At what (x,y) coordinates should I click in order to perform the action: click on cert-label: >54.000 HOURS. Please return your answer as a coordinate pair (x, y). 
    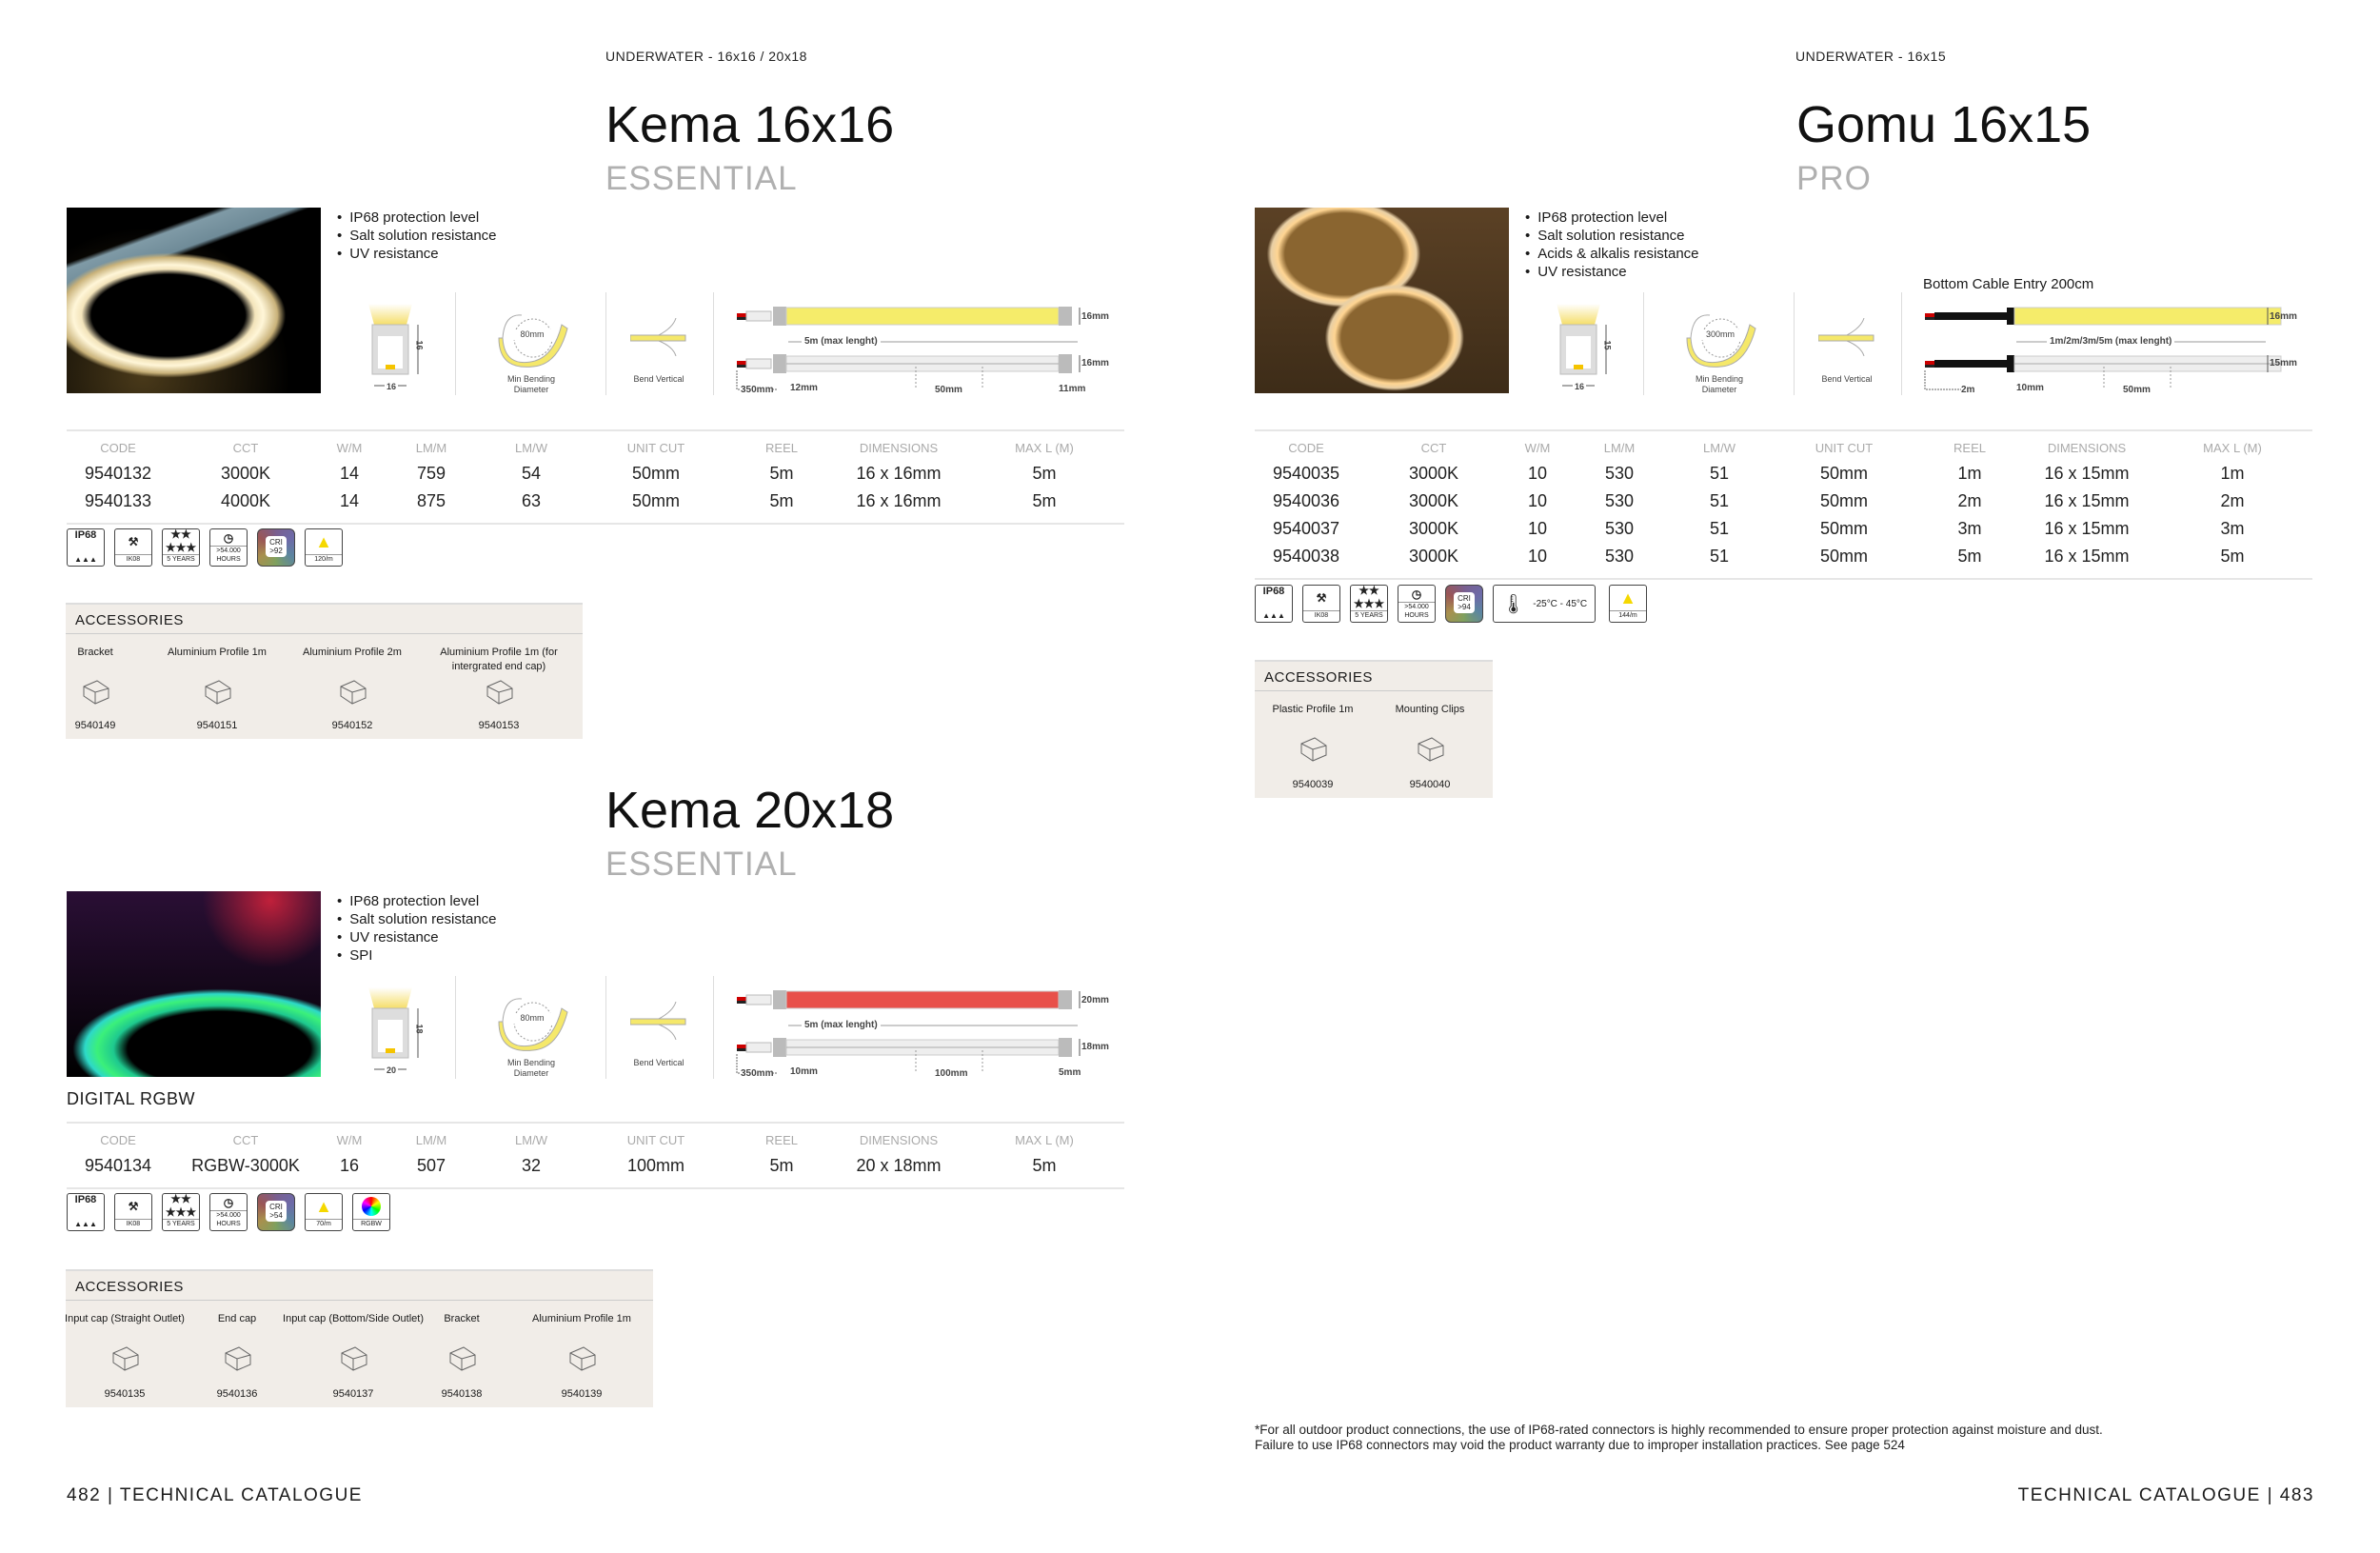
    Looking at the image, I should click on (1416, 611).